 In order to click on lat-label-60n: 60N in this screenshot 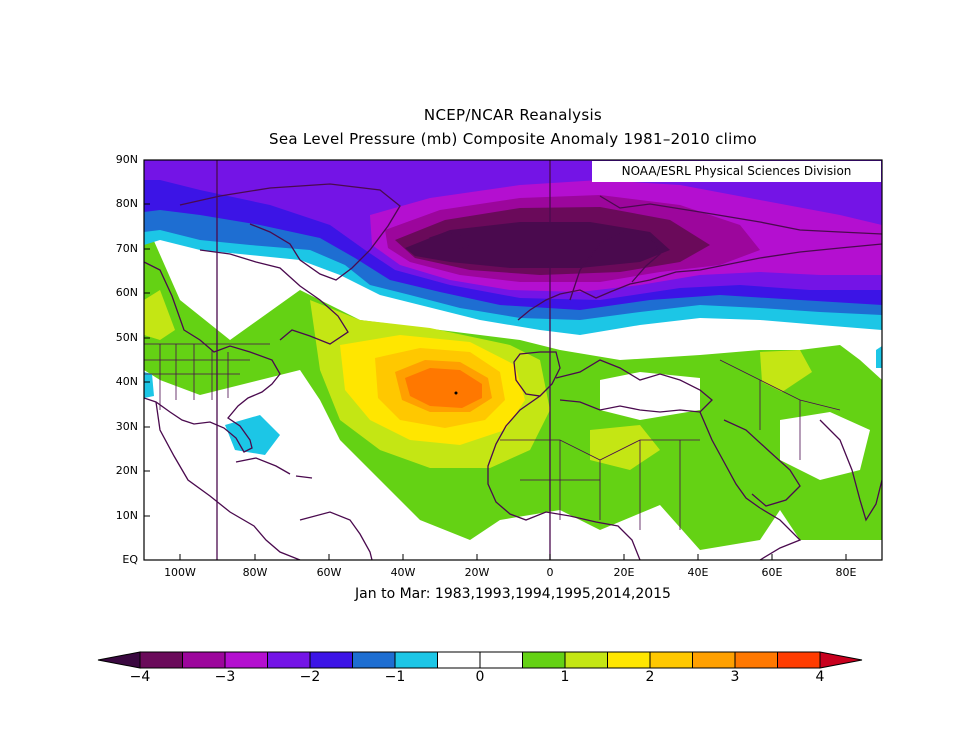, I will do `click(126, 292)`.